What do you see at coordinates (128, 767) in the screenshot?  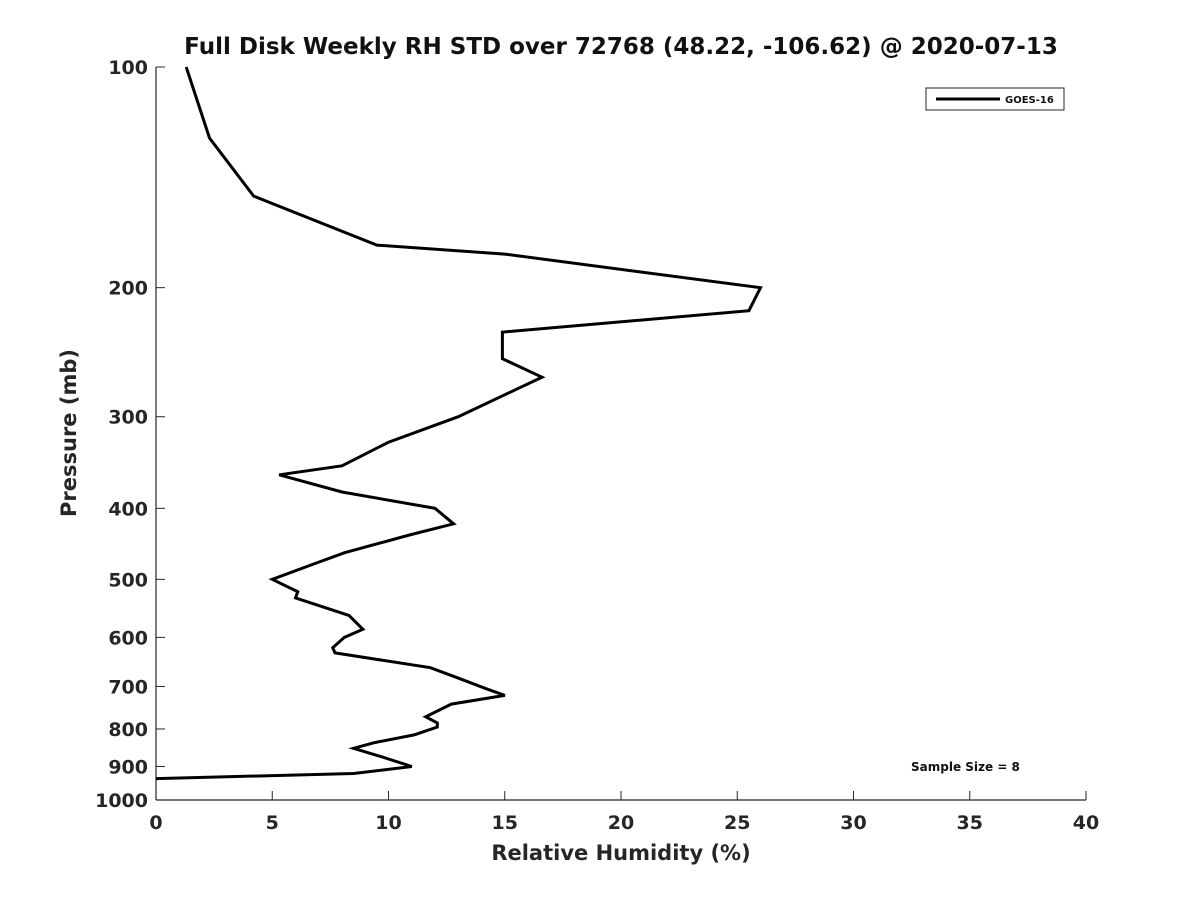 I see `y-tick-label-900: 900` at bounding box center [128, 767].